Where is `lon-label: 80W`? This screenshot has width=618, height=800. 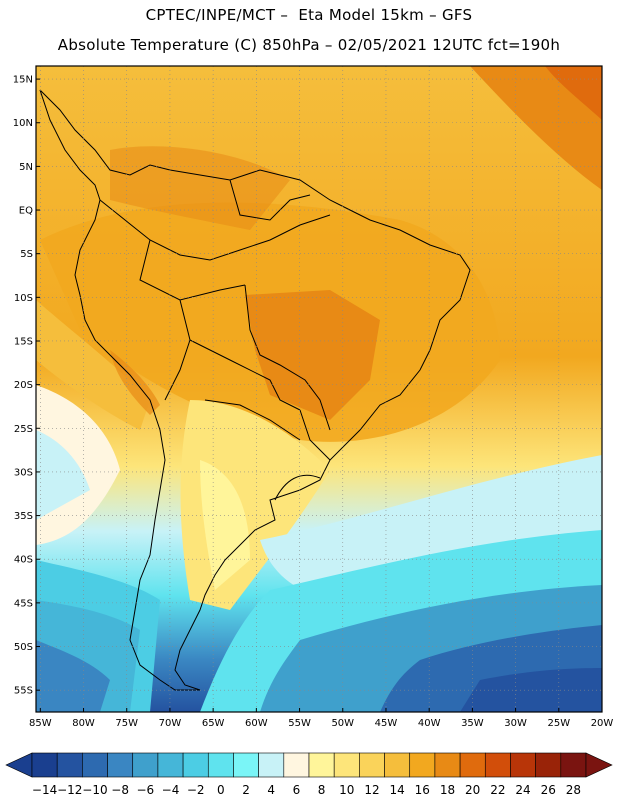 lon-label: 80W is located at coordinates (83, 723).